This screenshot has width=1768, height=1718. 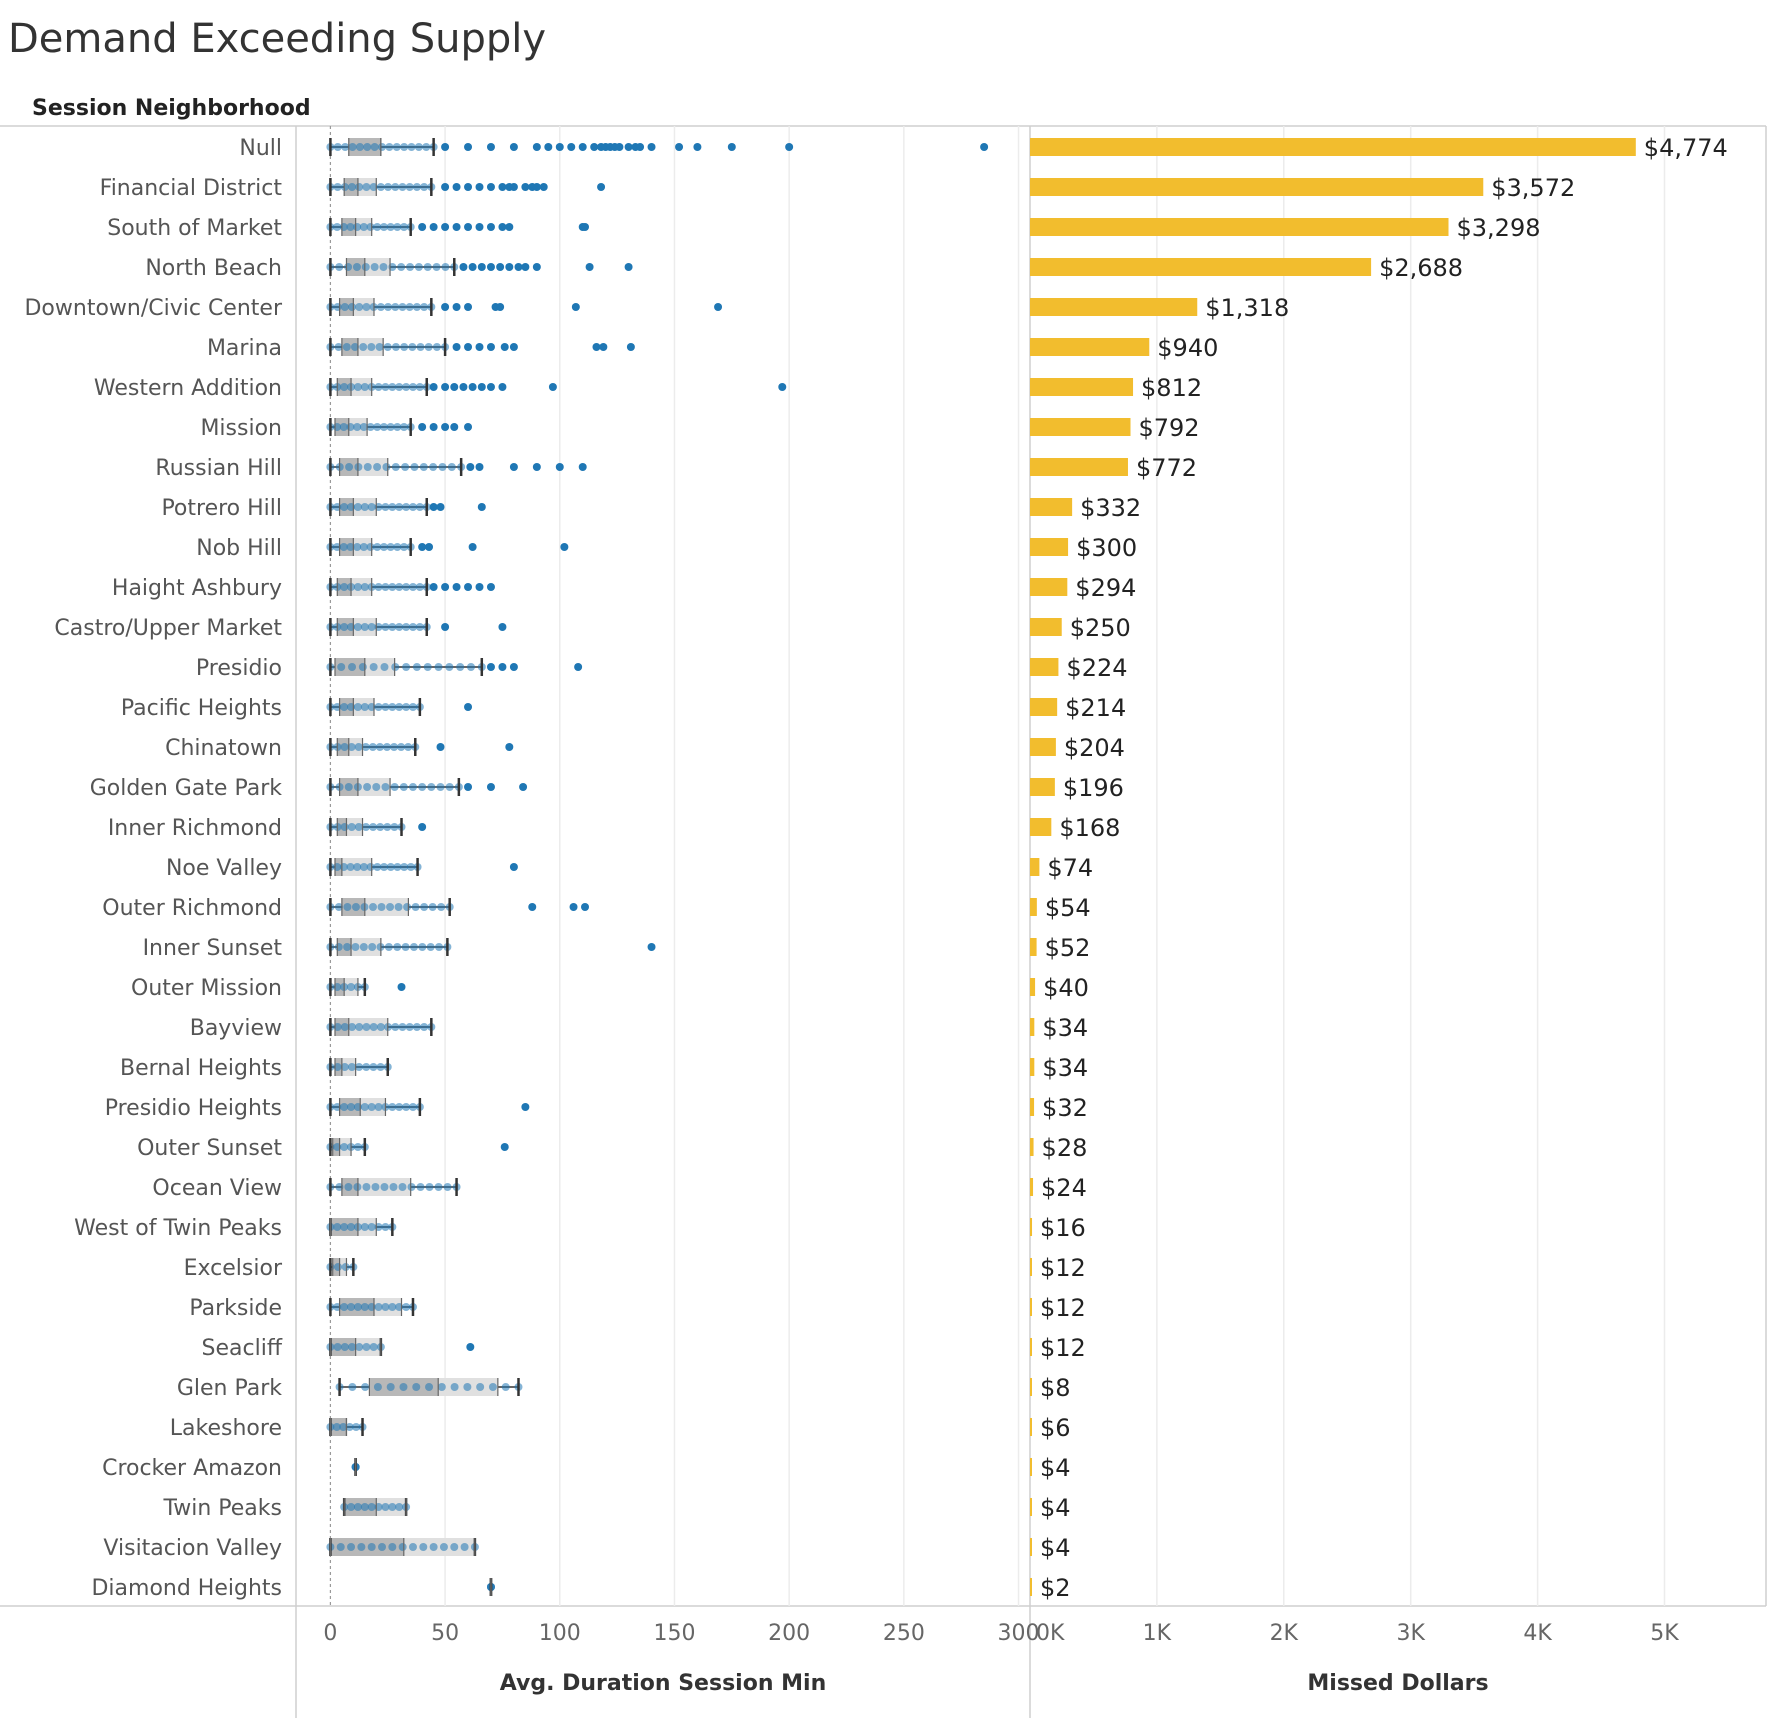 What do you see at coordinates (1187, 348) in the screenshot?
I see `bar-value-label: $940` at bounding box center [1187, 348].